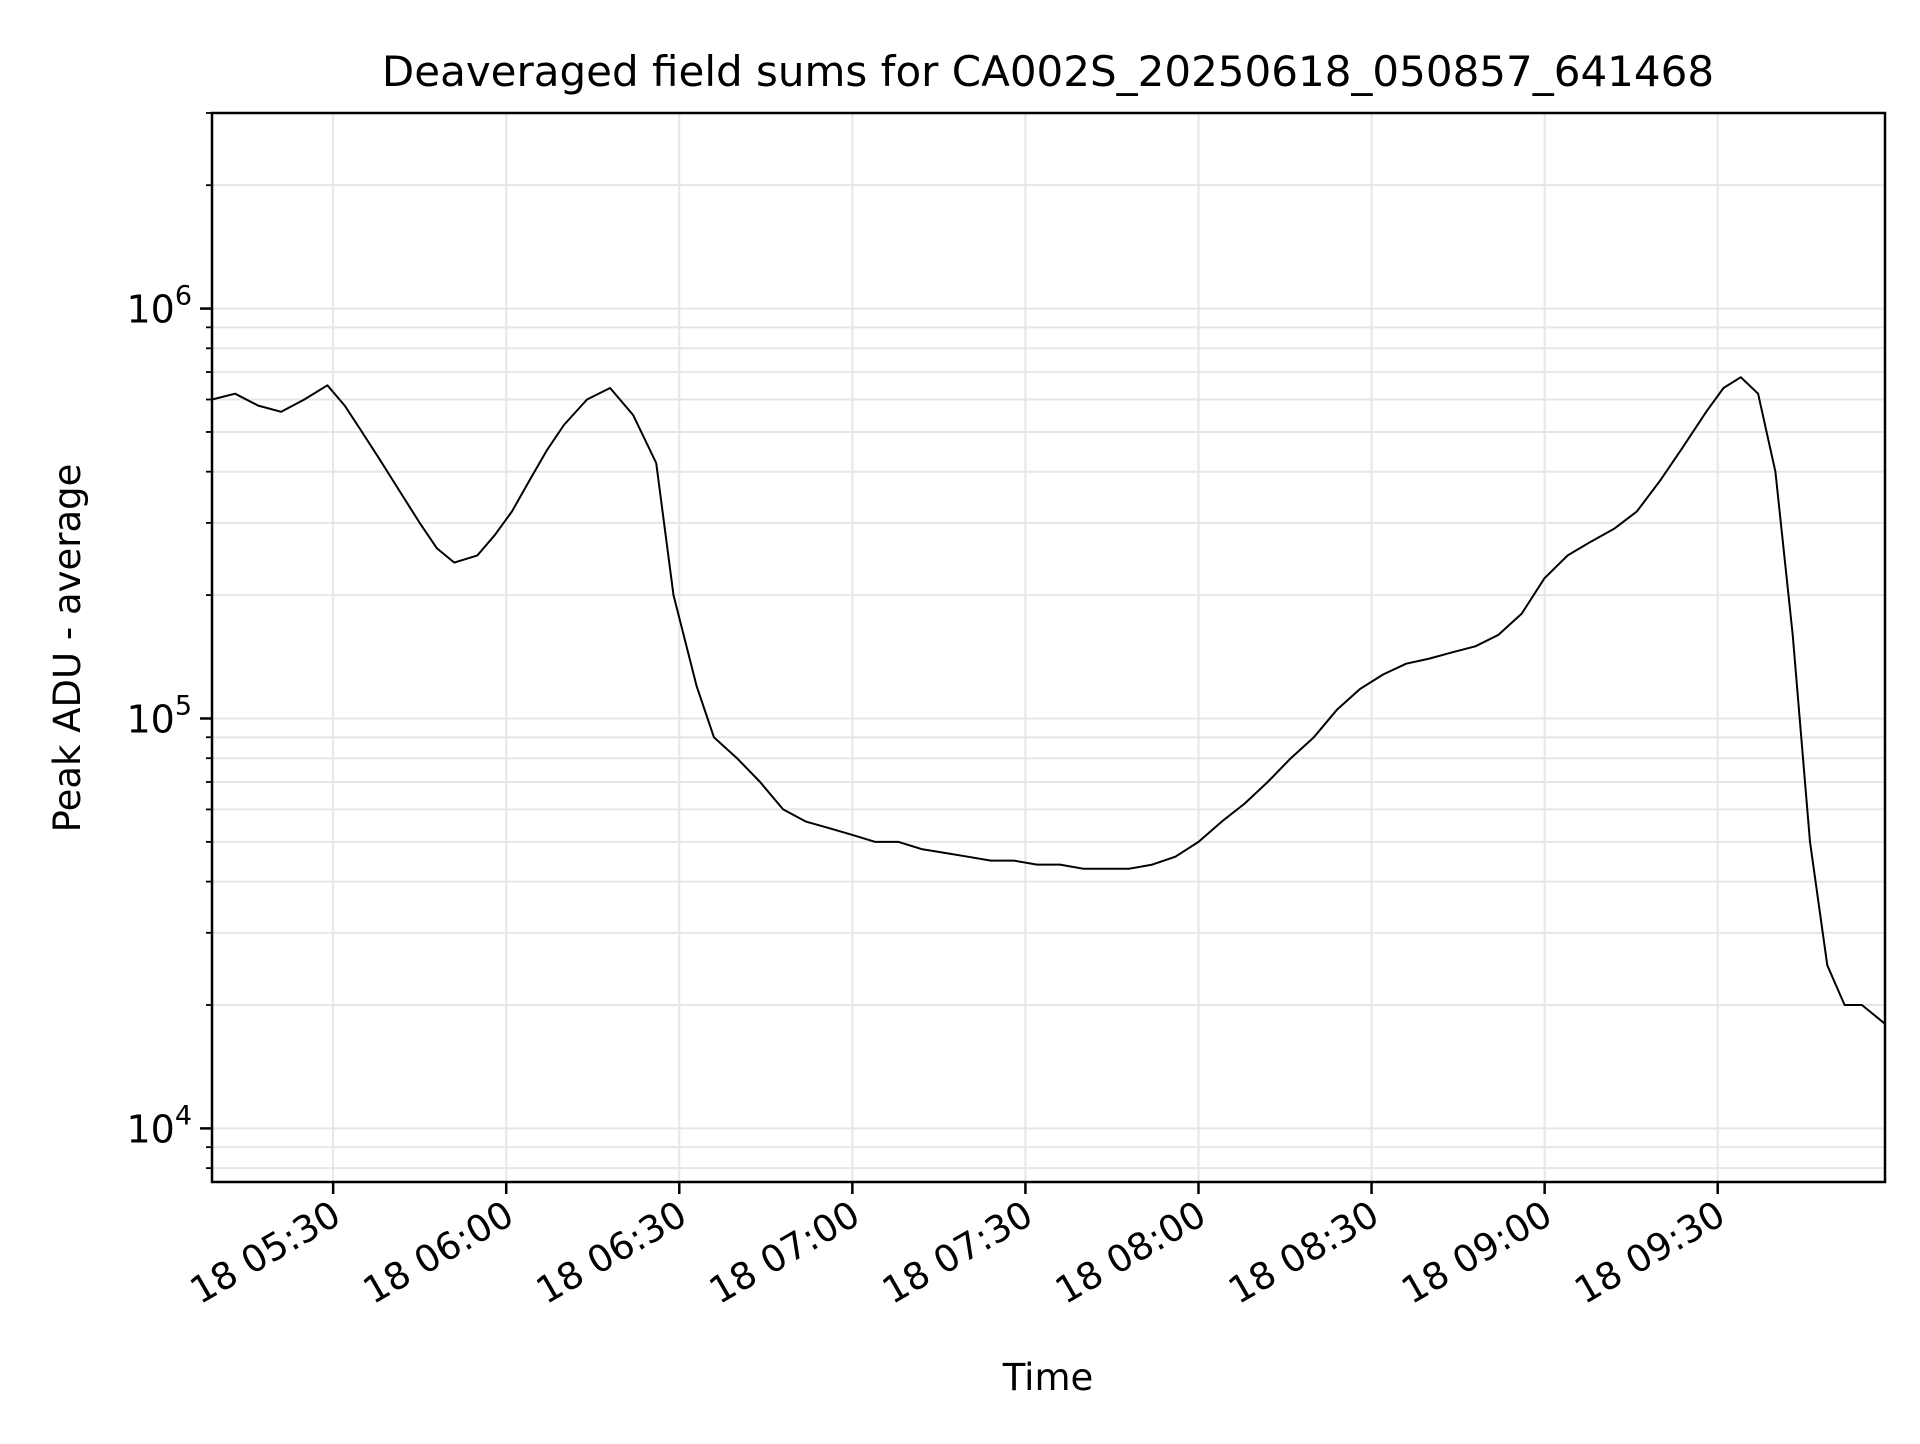 Image resolution: width=1920 pixels, height=1444 pixels. What do you see at coordinates (183, 1115) in the screenshot?
I see `y-tick-exponent: 4` at bounding box center [183, 1115].